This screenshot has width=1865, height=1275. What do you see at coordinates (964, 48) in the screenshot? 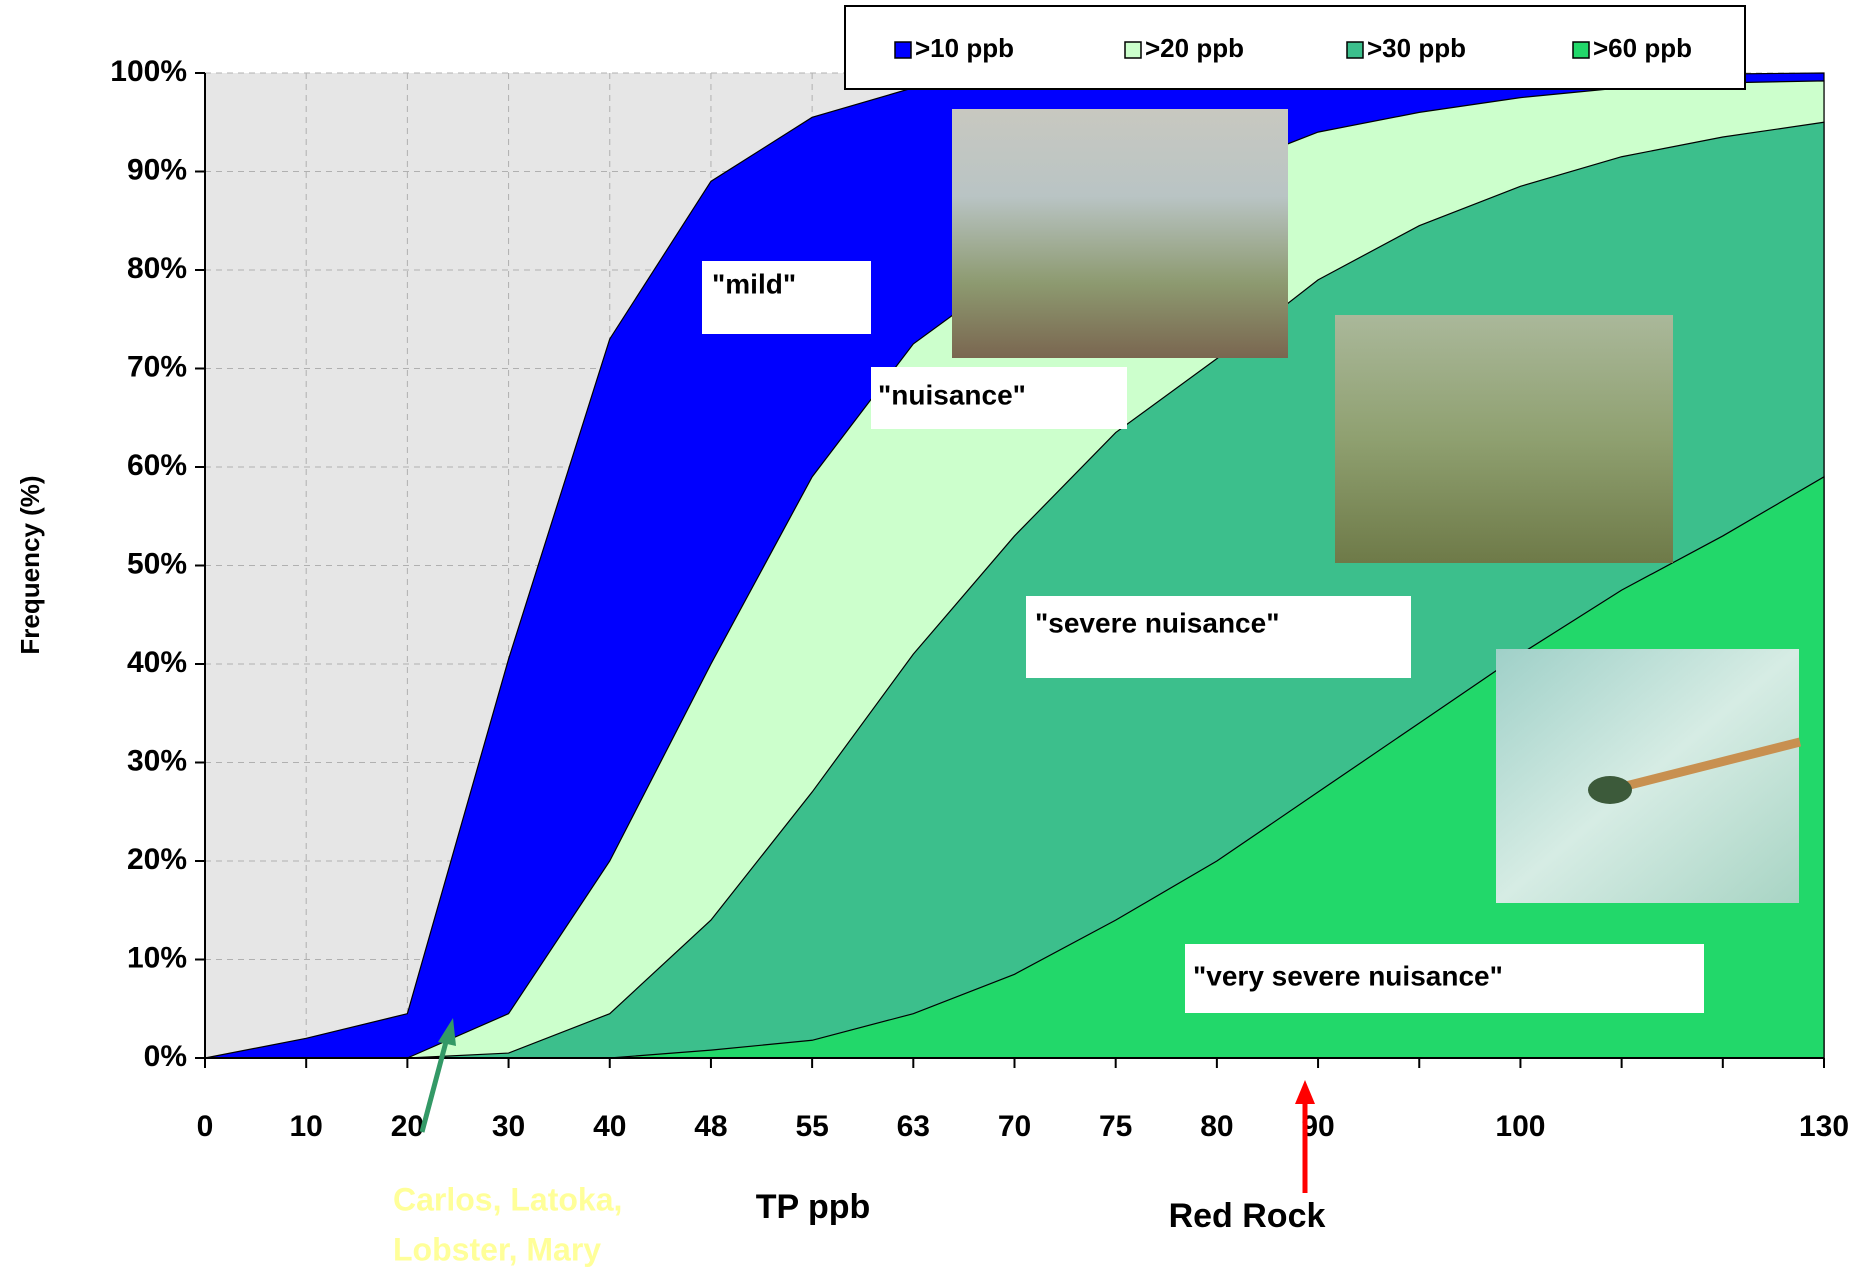
I see `legend-label: >10 ppb` at bounding box center [964, 48].